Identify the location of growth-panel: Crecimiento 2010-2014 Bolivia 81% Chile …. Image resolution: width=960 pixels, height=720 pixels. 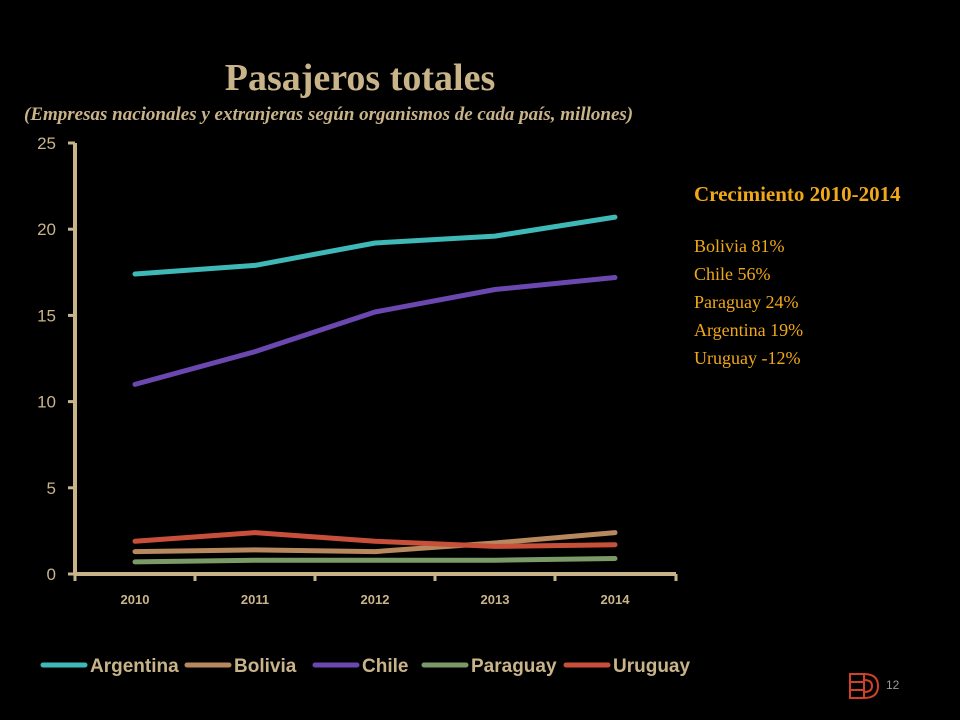
(819, 276).